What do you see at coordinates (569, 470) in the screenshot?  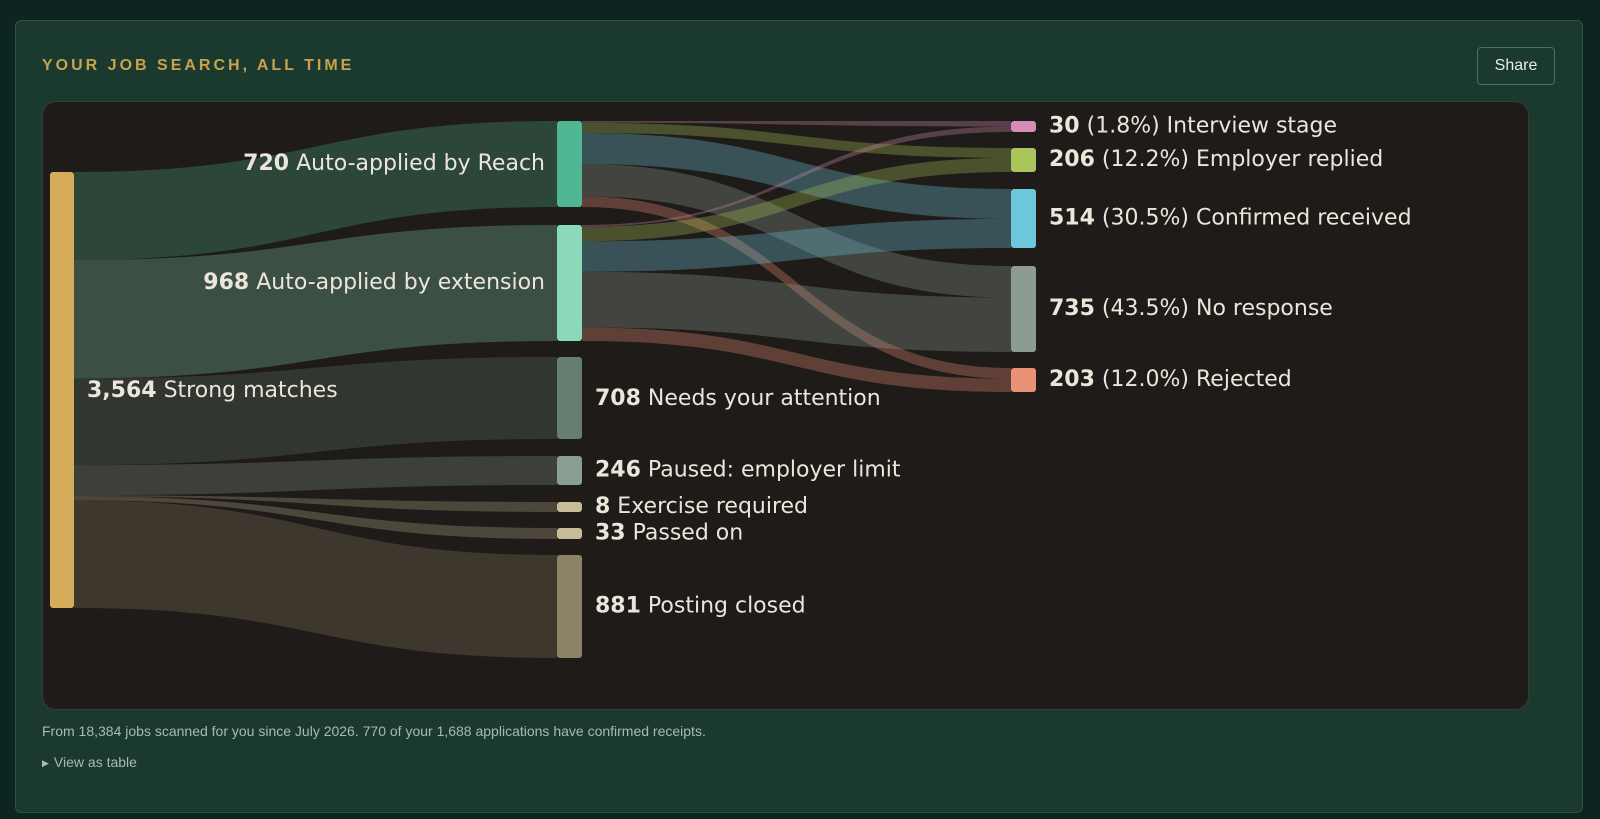 I see `node-paused` at bounding box center [569, 470].